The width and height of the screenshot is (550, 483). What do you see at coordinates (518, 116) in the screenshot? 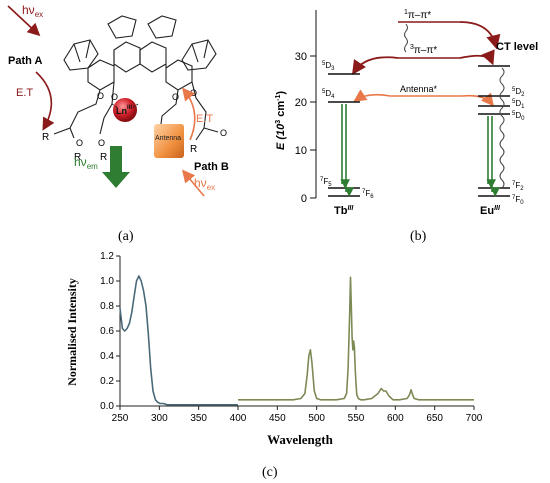
I see `eu-level-label: 5D0` at bounding box center [518, 116].